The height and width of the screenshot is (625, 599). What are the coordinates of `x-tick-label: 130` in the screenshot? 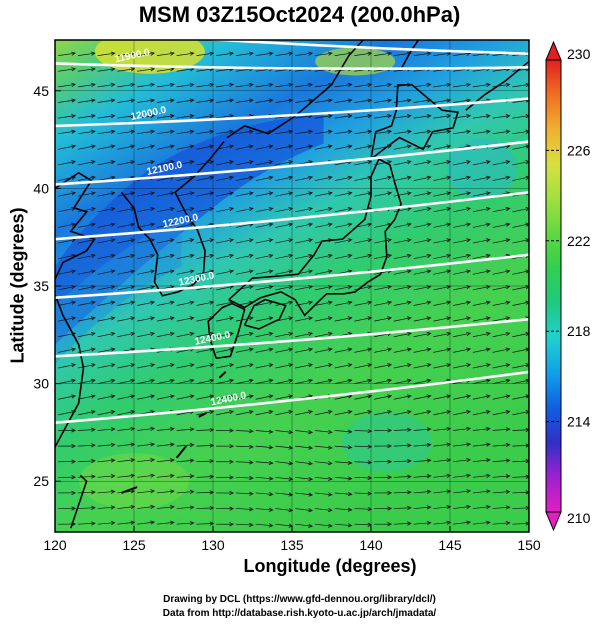 It's located at (213, 545).